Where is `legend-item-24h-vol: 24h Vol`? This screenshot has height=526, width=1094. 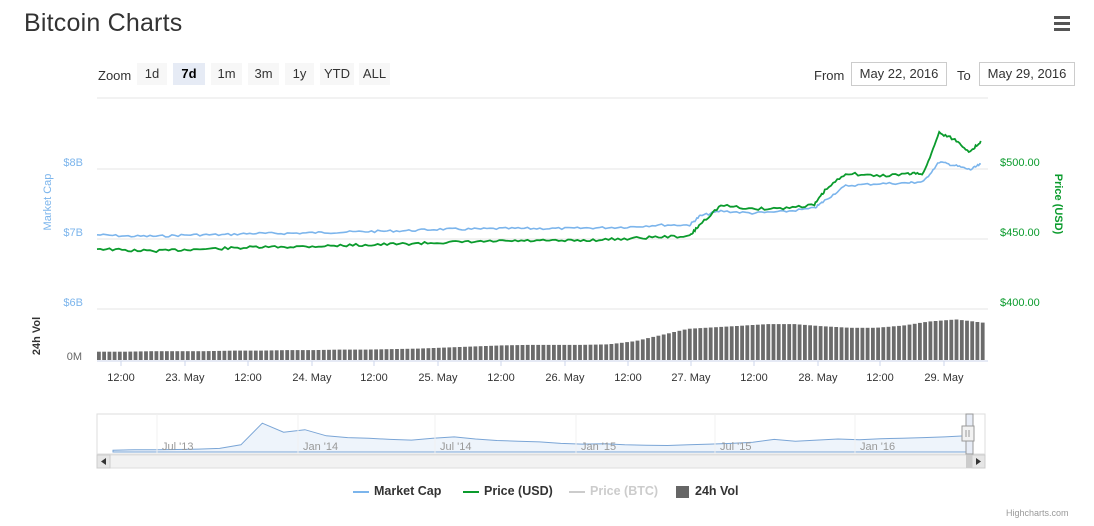 legend-item-24h-vol: 24h Vol is located at coordinates (707, 491).